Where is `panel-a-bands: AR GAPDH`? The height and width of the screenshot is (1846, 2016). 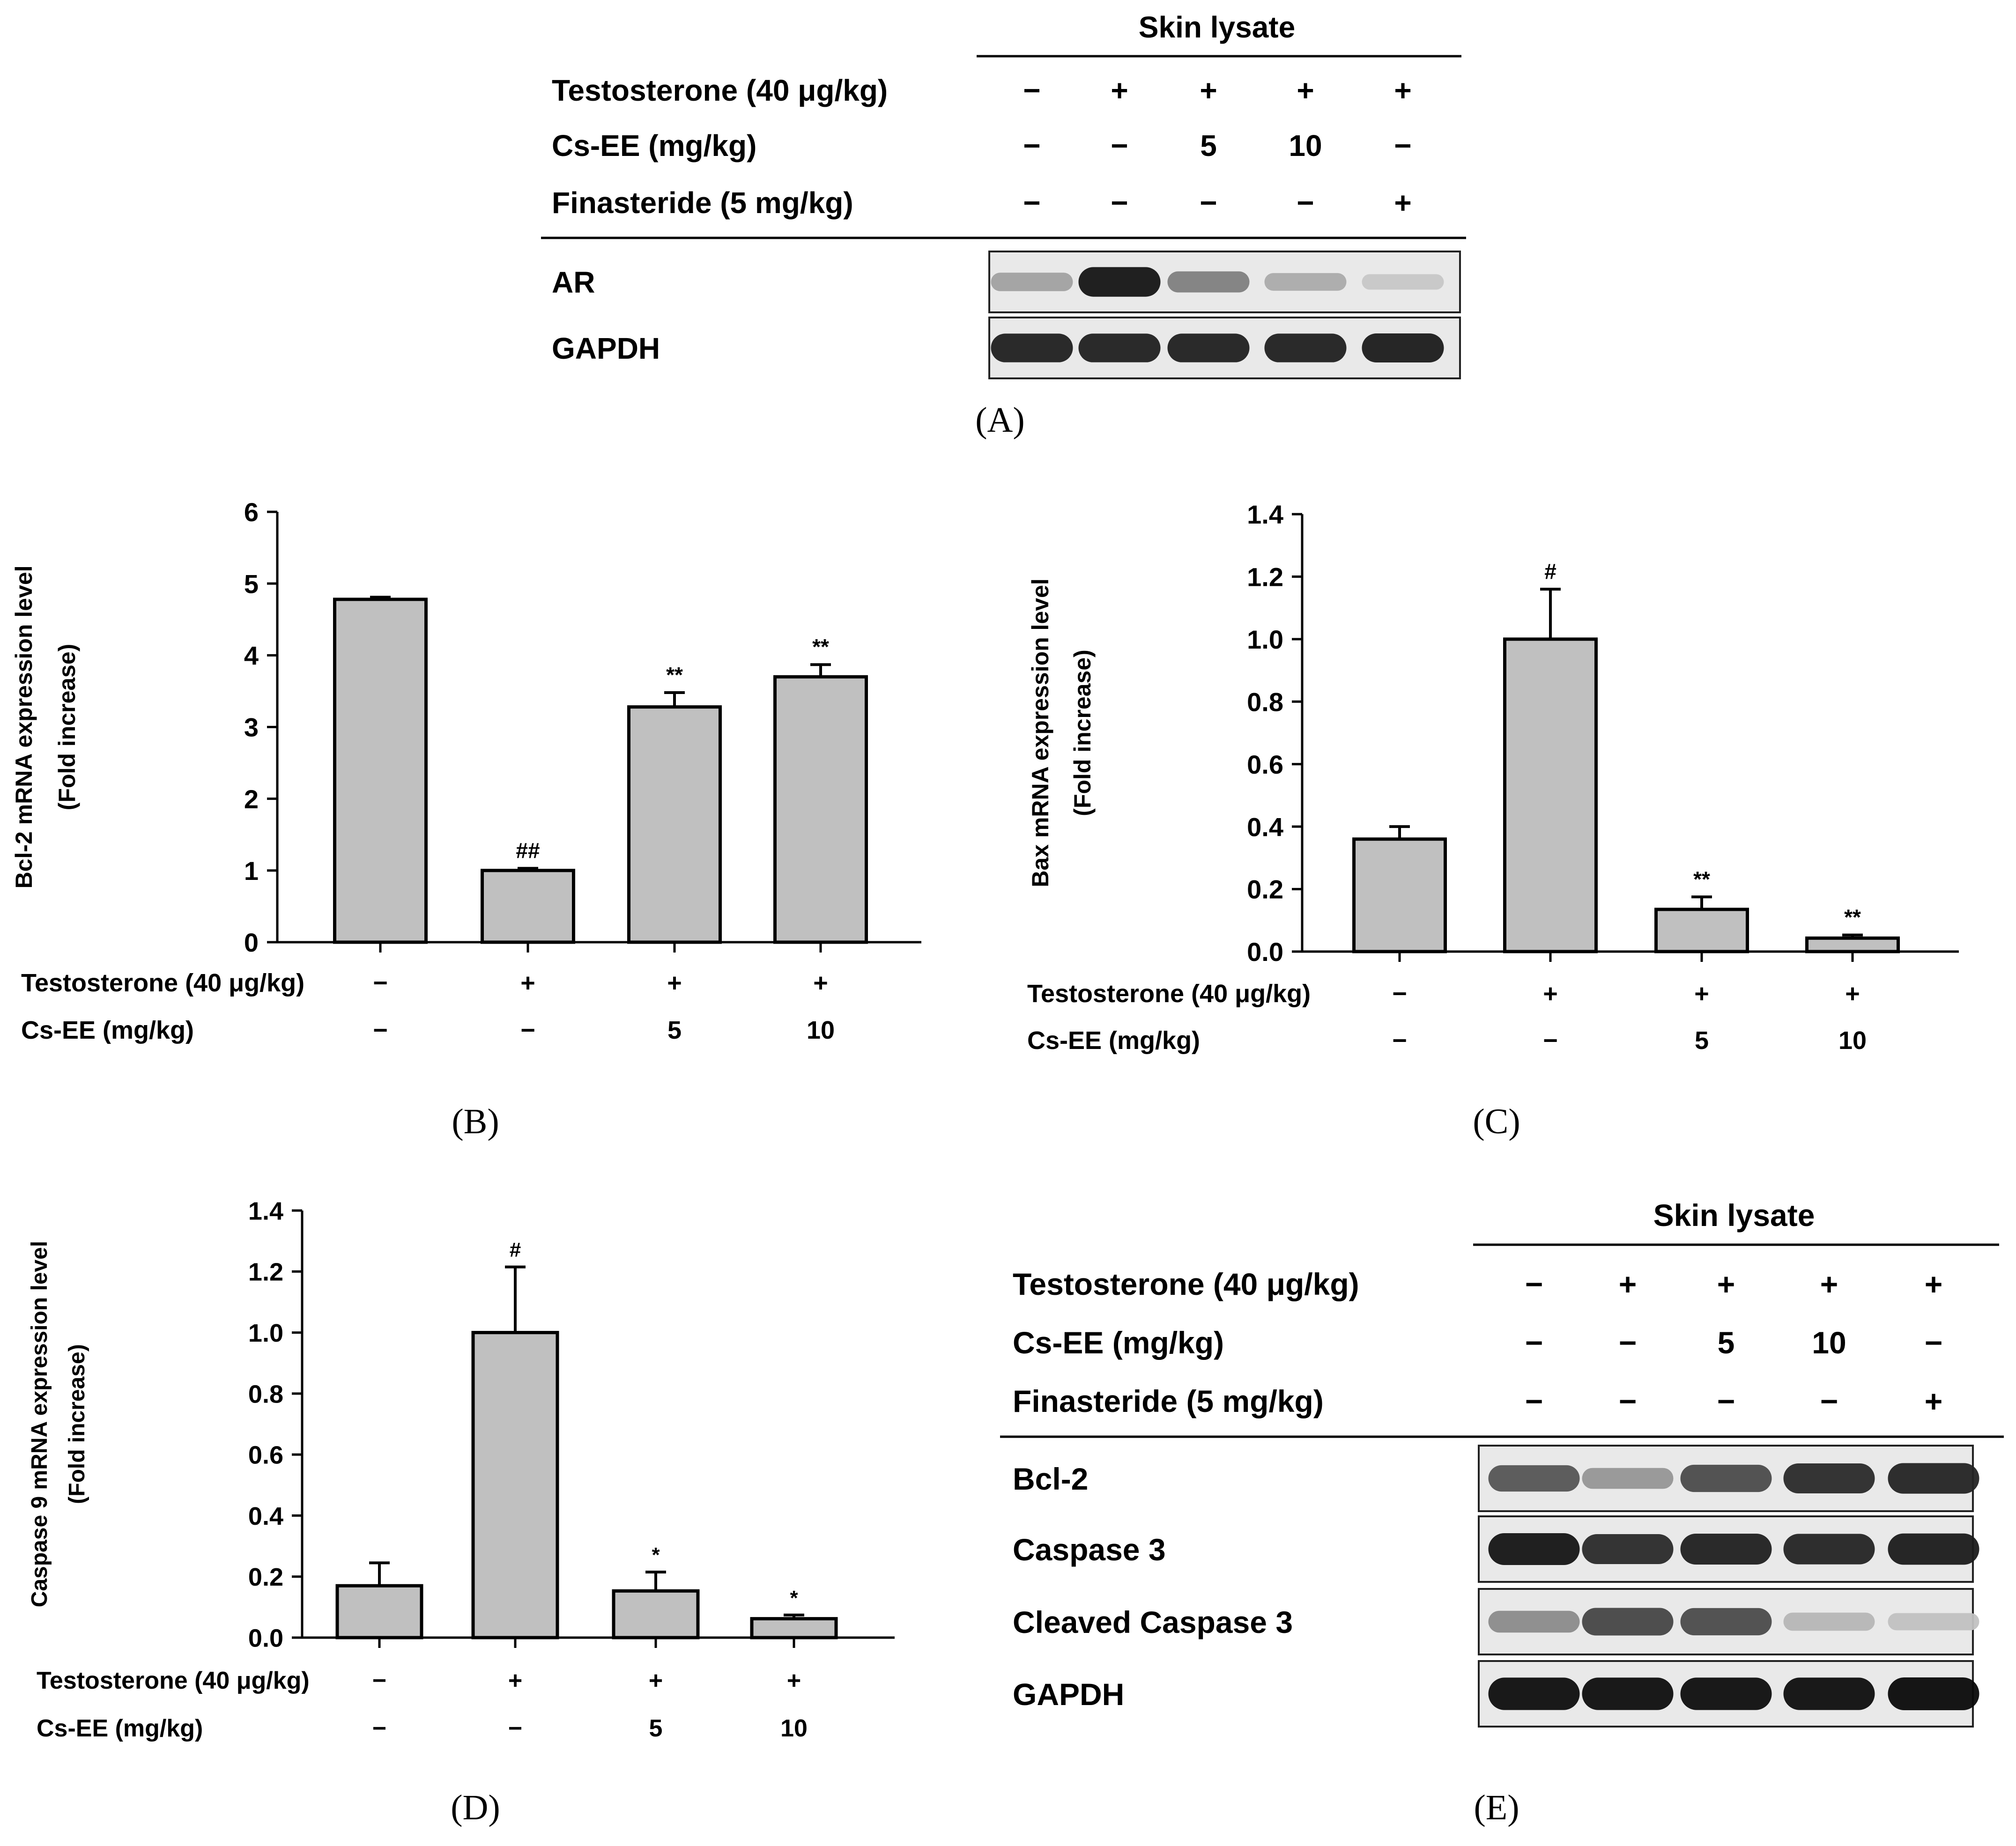
panel-a-bands: AR GAPDH is located at coordinates (1006, 315).